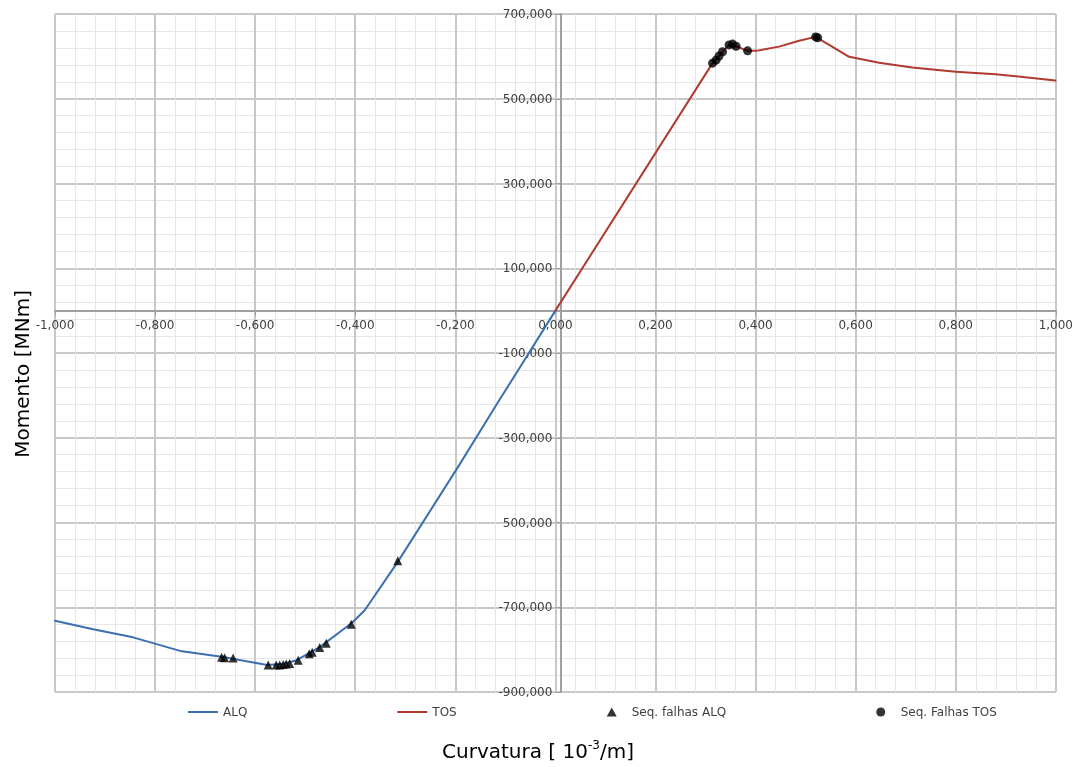 This screenshot has height=767, width=1076. What do you see at coordinates (455, 324) in the screenshot?
I see `x-tick-label: -0,200` at bounding box center [455, 324].